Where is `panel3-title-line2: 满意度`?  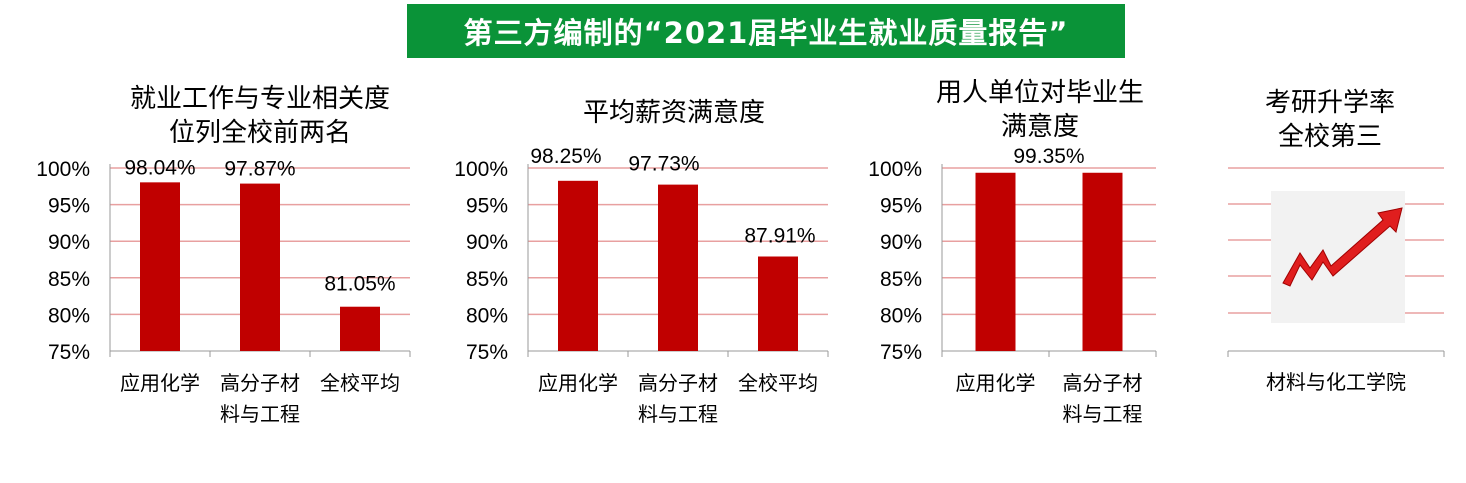
panel3-title-line2: 满意度 is located at coordinates (1039, 127).